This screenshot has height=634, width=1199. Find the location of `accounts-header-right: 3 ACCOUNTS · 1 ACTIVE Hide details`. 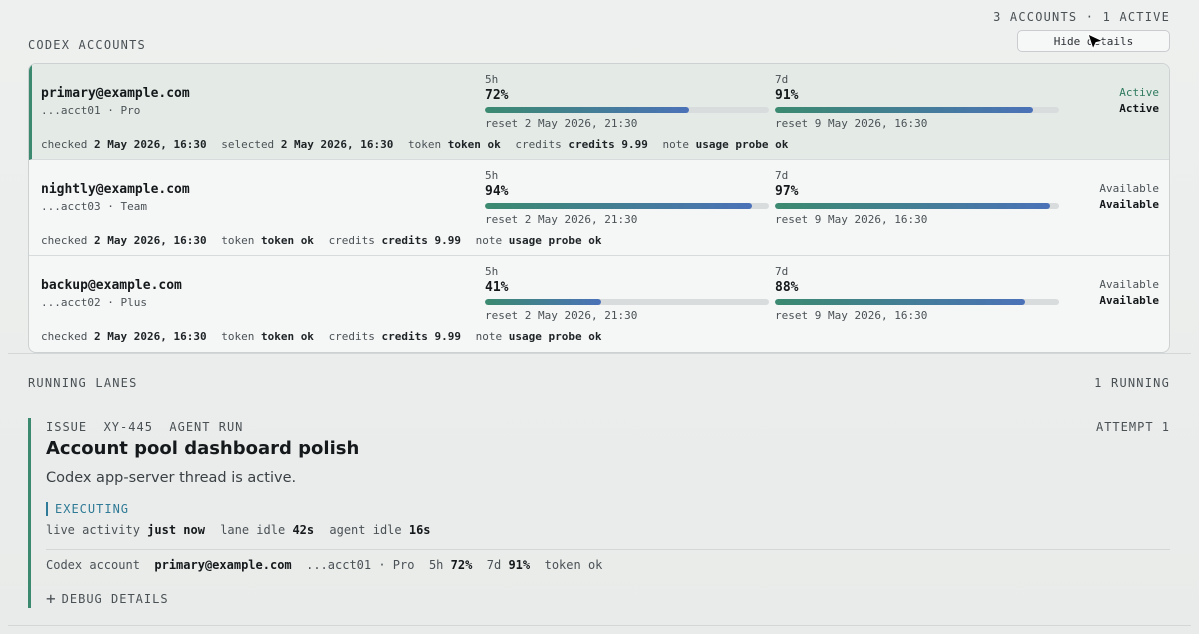

accounts-header-right: 3 ACCOUNTS · 1 ACTIVE Hide details is located at coordinates (1081, 30).